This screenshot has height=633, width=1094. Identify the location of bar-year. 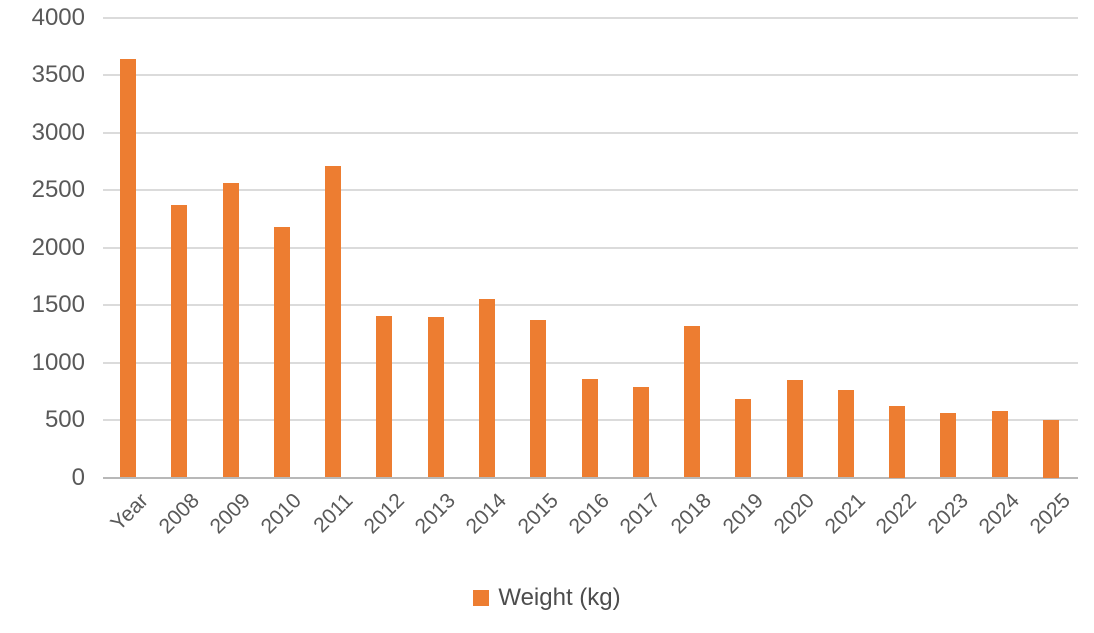
(128, 268).